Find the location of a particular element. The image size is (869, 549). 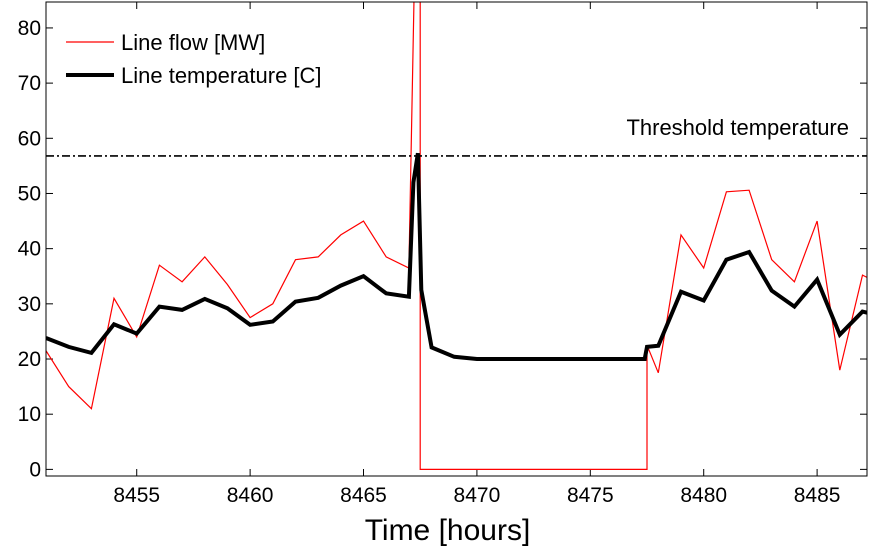

y-tick-label: 60 is located at coordinates (29, 138).